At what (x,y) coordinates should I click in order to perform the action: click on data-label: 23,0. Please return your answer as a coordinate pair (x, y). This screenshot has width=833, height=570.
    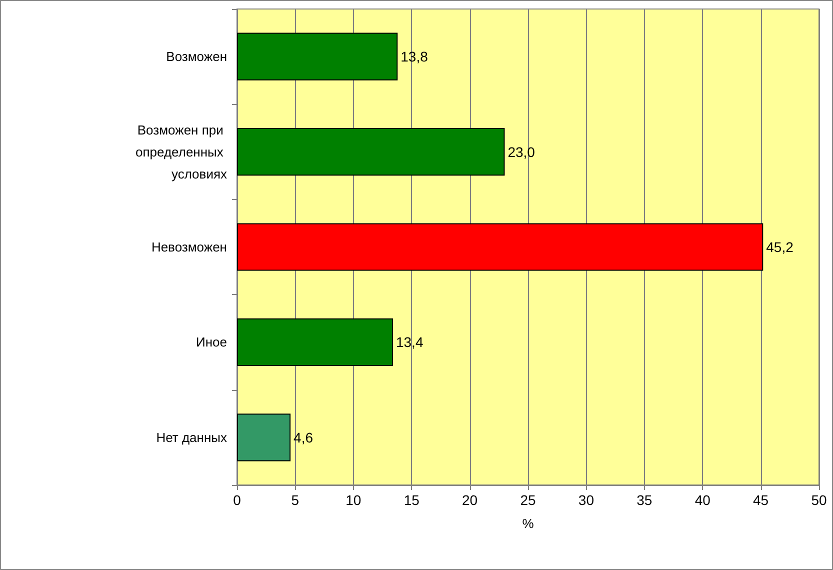
    Looking at the image, I should click on (522, 152).